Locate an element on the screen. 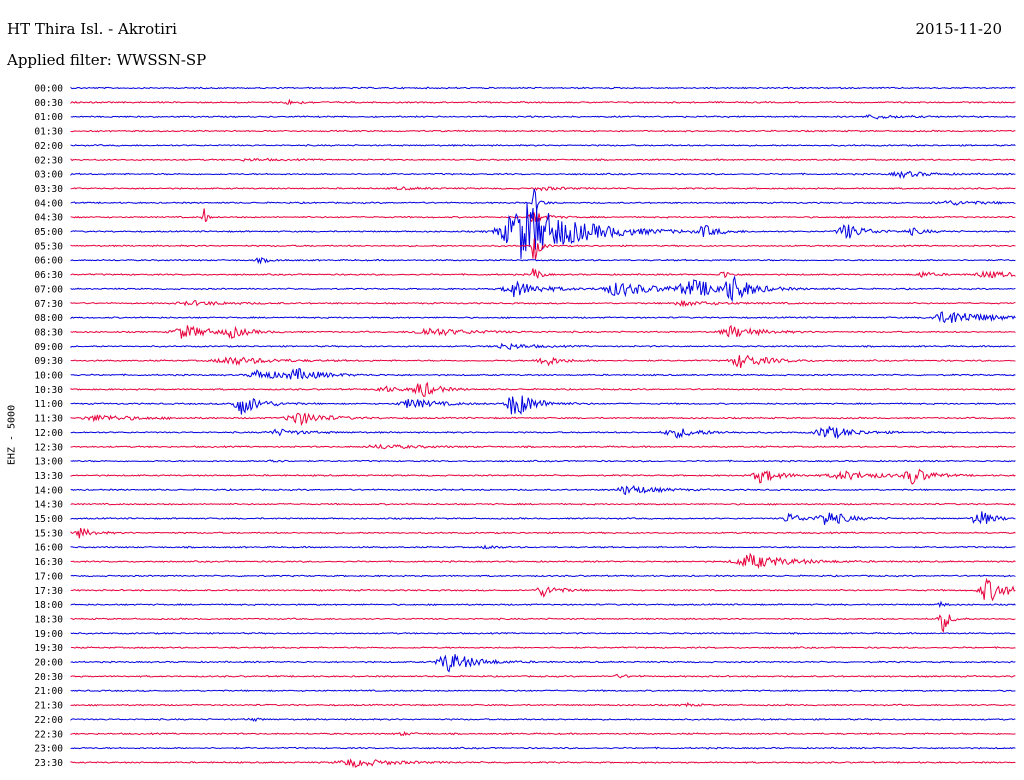 The width and height of the screenshot is (1024, 780). time-tick-label: 21:30 is located at coordinates (48, 706).